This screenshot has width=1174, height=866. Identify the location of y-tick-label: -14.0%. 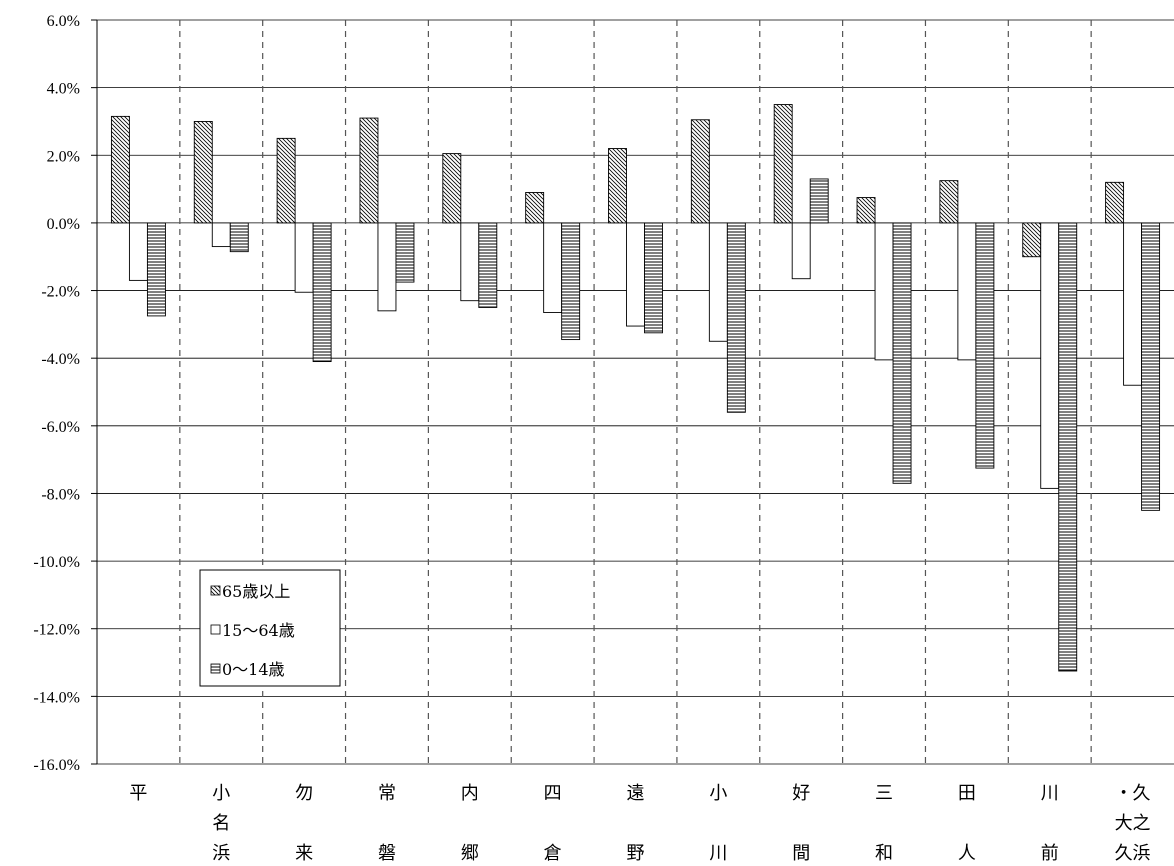
(56, 697).